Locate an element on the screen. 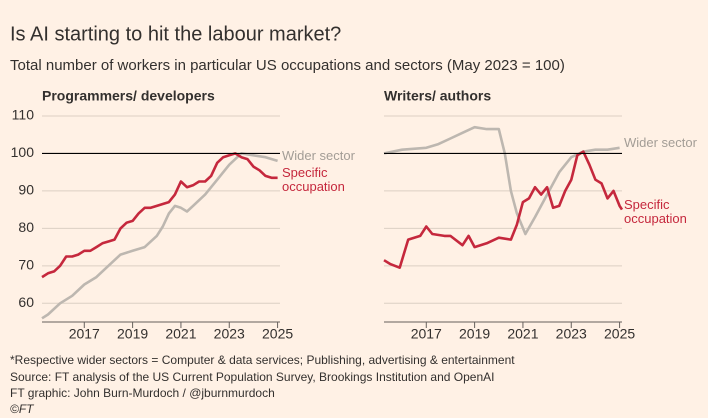  title: Is AI starting to hit the labour market? is located at coordinates (175, 34).